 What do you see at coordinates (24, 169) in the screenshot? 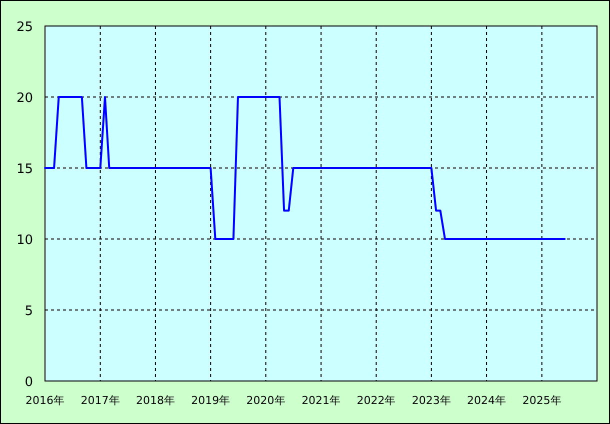
I see `y-tick-label: 15` at bounding box center [24, 169].